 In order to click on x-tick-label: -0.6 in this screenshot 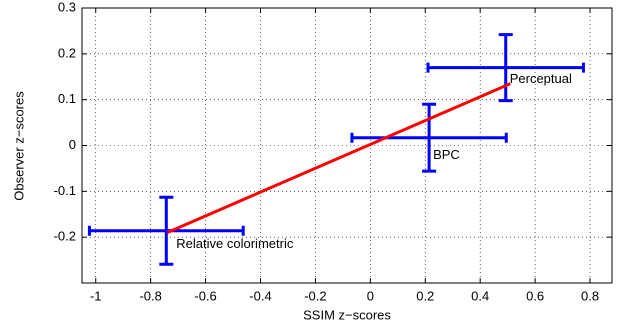, I will do `click(205, 295)`.